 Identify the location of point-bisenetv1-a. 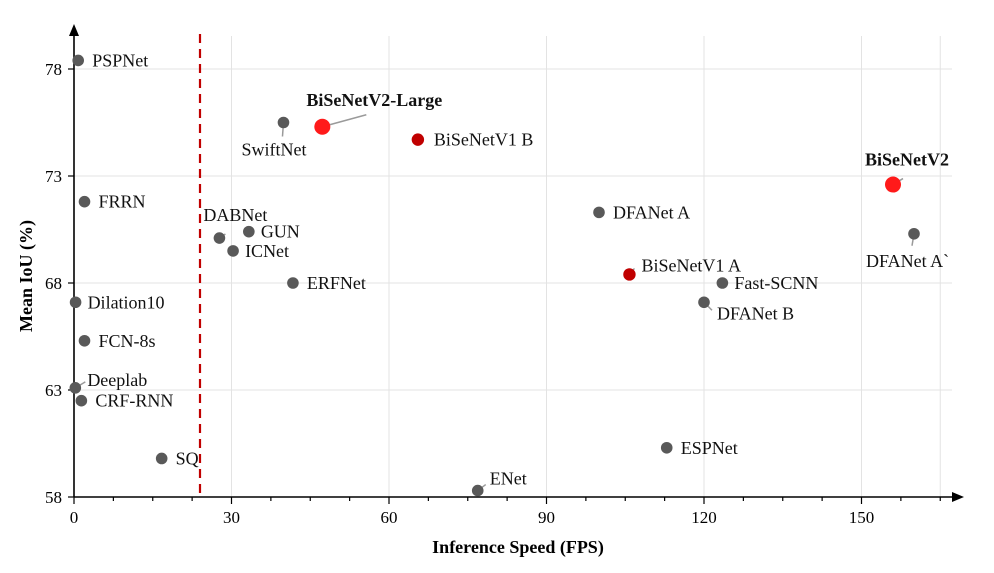
(629, 274).